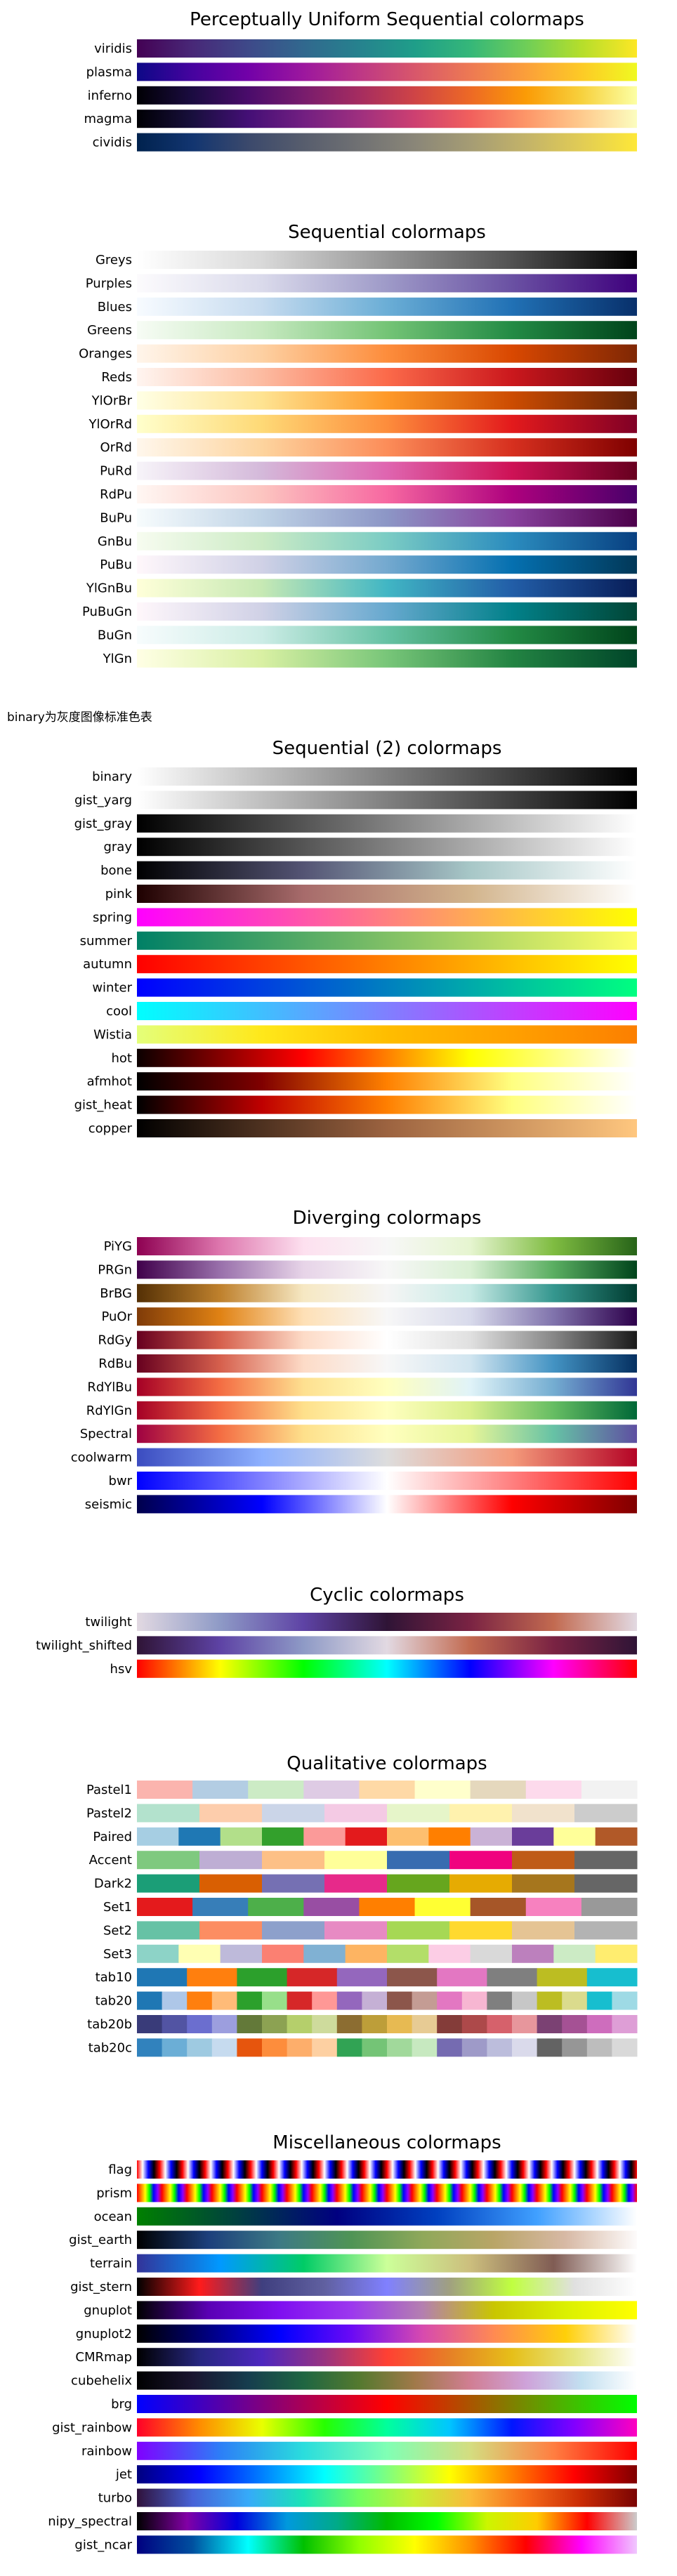  What do you see at coordinates (115, 635) in the screenshot?
I see `colormap-label-bugn: BuGn` at bounding box center [115, 635].